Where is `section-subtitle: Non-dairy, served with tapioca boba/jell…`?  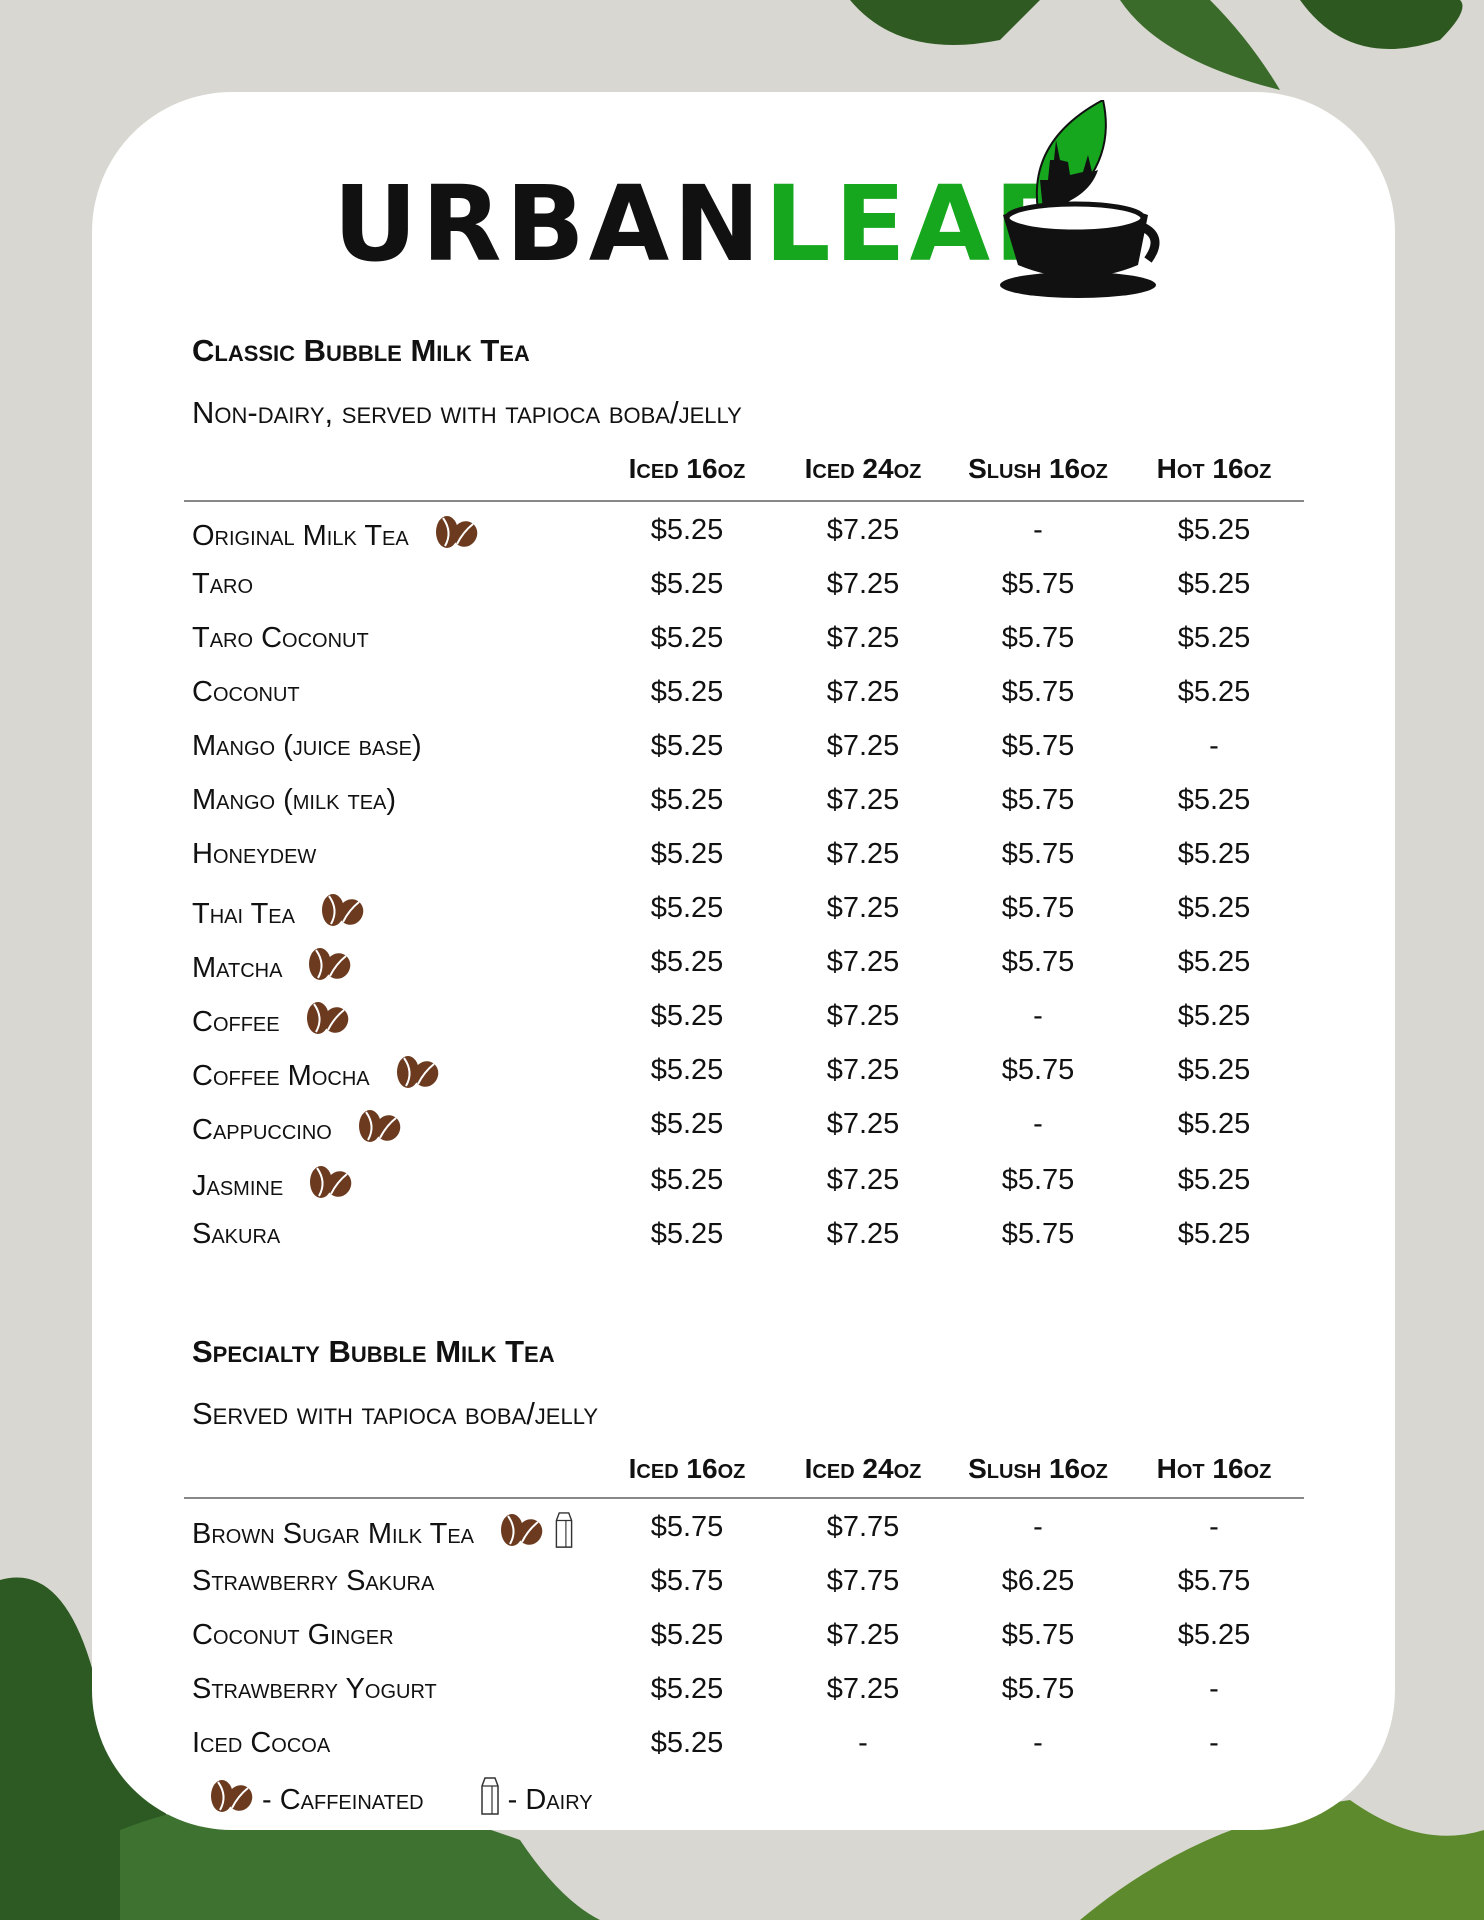 section-subtitle: Non-dairy, served with tapioca boba/jell… is located at coordinates (467, 412).